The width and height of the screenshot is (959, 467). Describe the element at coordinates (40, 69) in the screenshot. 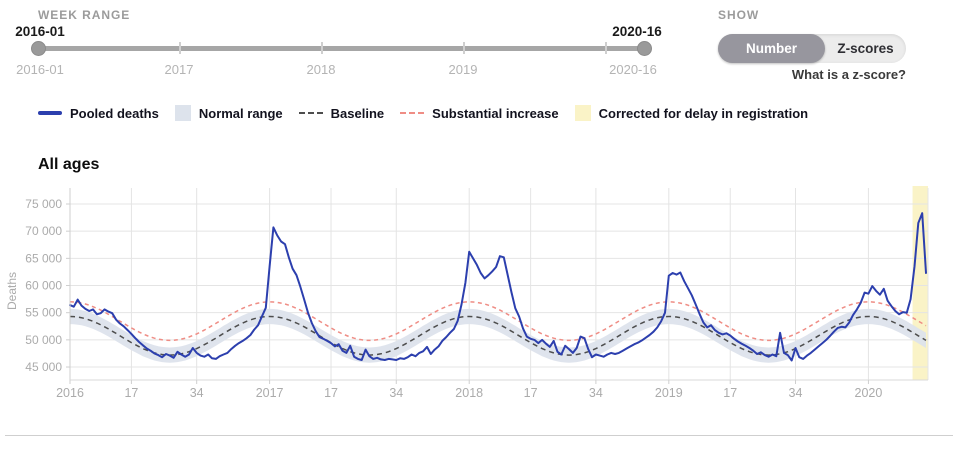

I see `slider-scale-2016-01: 2016-01` at that location.